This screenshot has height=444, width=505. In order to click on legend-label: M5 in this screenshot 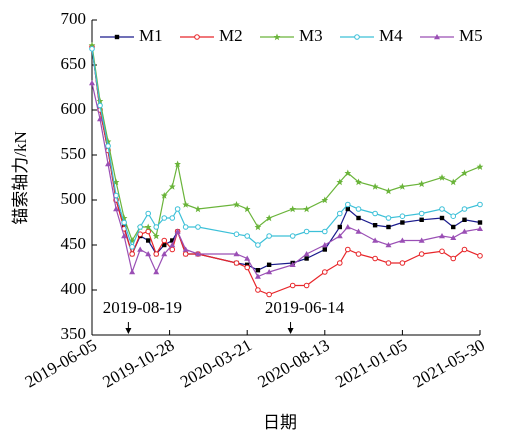, I will do `click(471, 35)`.